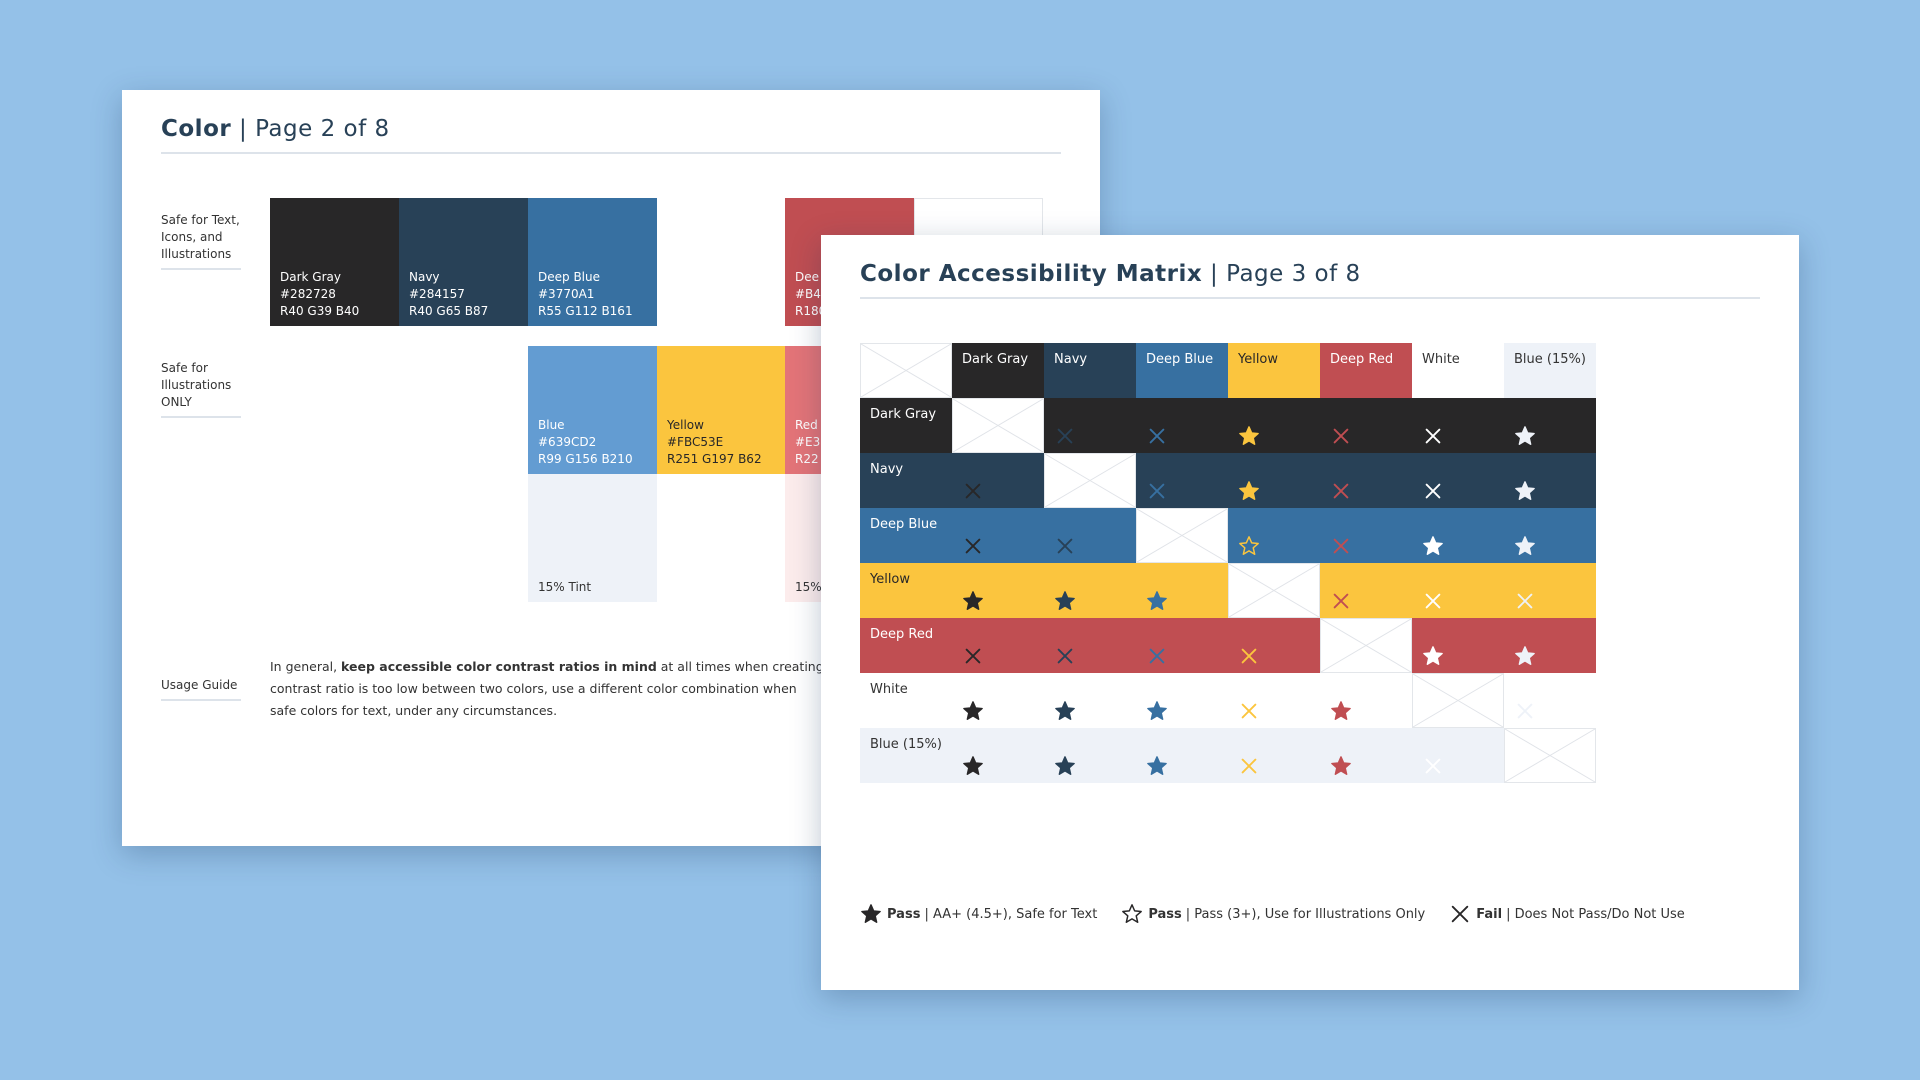 This screenshot has width=1920, height=1080. Describe the element at coordinates (808, 442) in the screenshot. I see `swatch-hex: #E3` at that location.